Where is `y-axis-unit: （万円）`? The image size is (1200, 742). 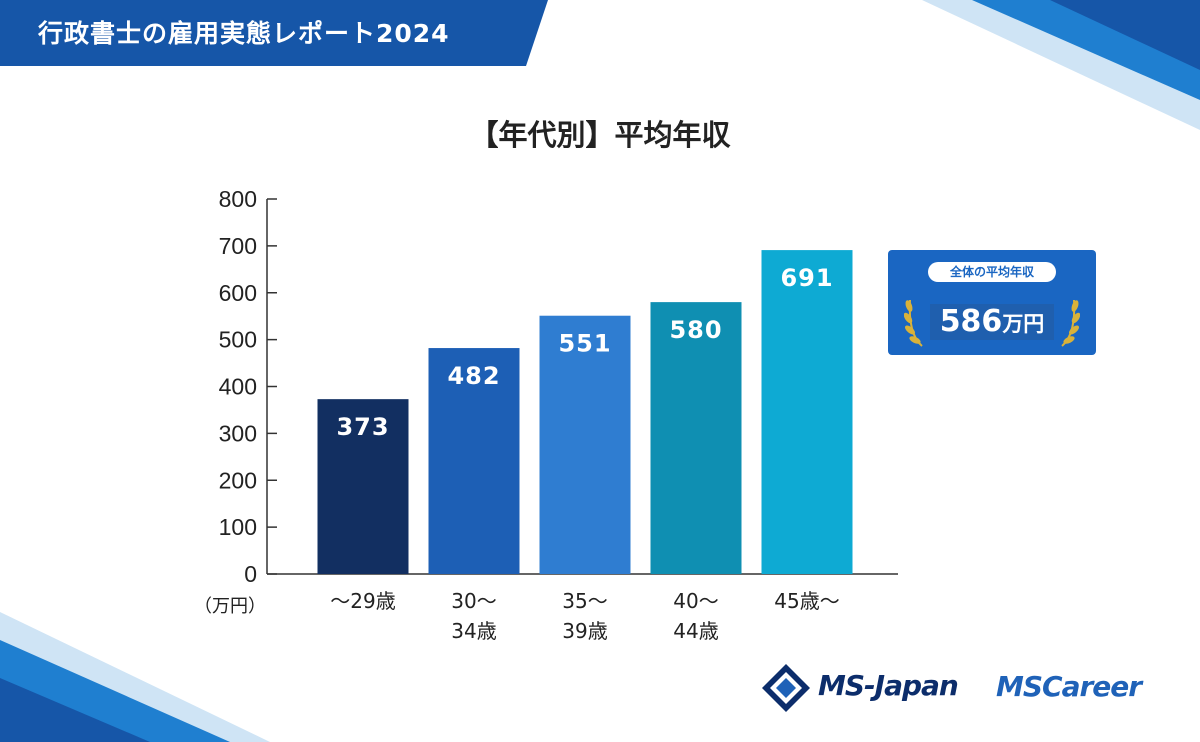
y-axis-unit: （万円） is located at coordinates (230, 606).